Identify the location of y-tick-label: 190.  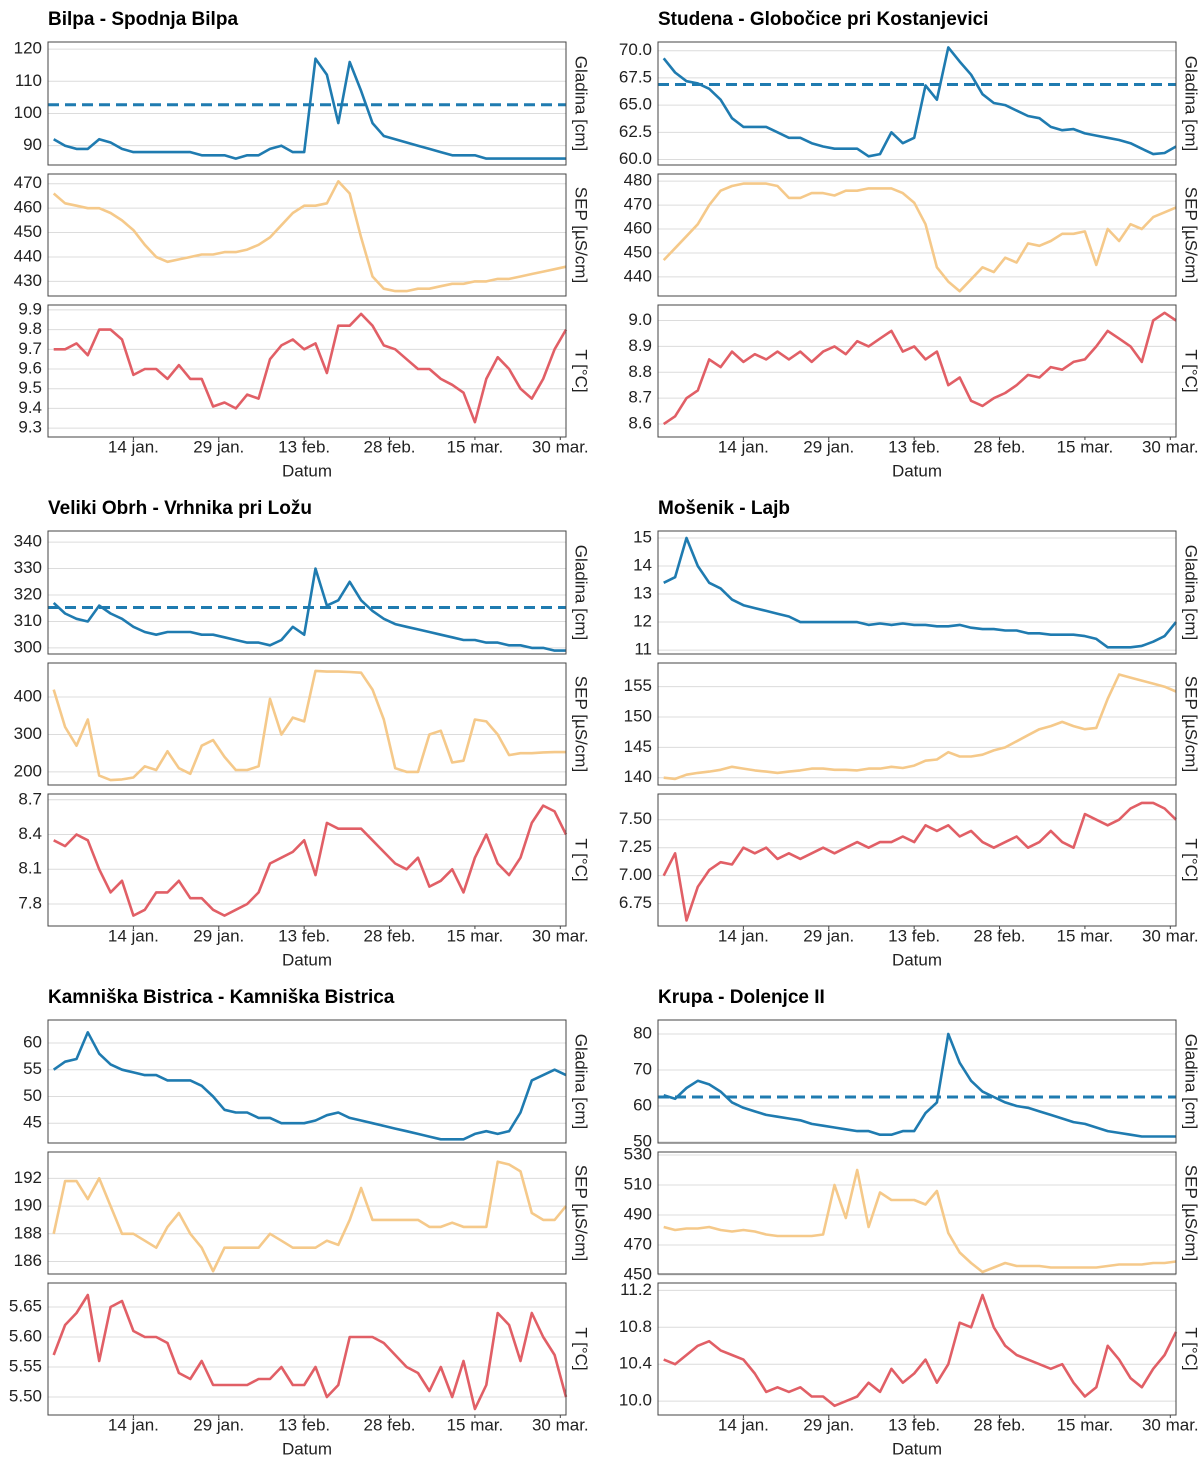
(28, 1205).